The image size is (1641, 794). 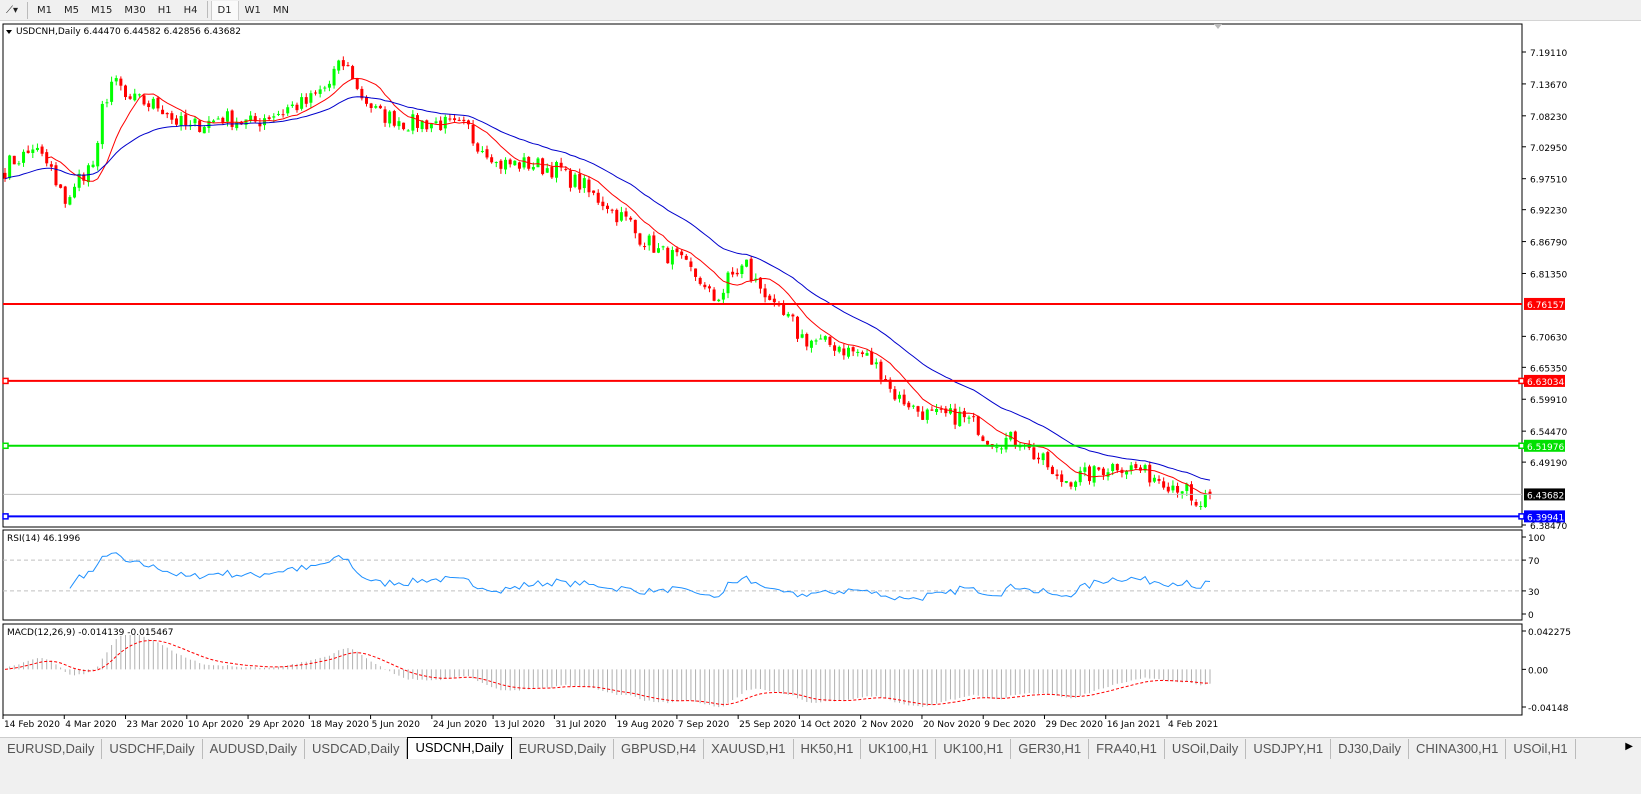 What do you see at coordinates (1629, 746) in the screenshot?
I see `tabs-scroll-right-icon: ▶` at bounding box center [1629, 746].